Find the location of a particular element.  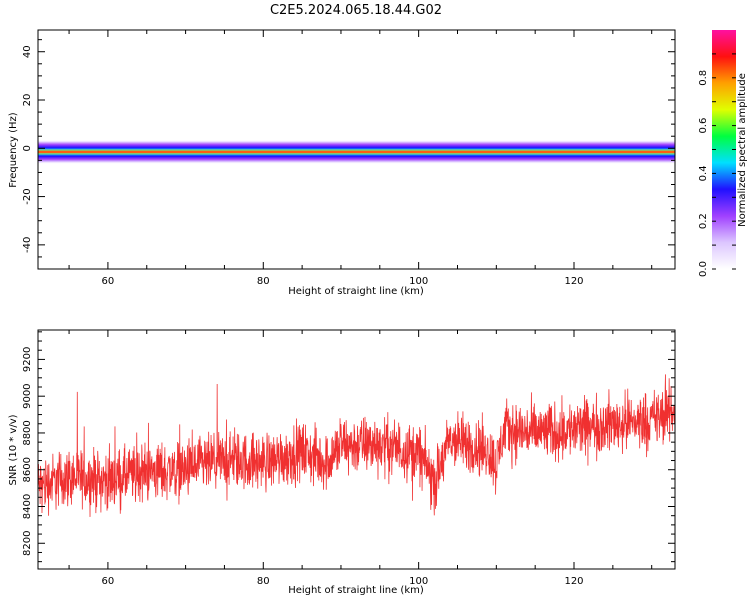

spectral-peak-halo is located at coordinates (356, 152).